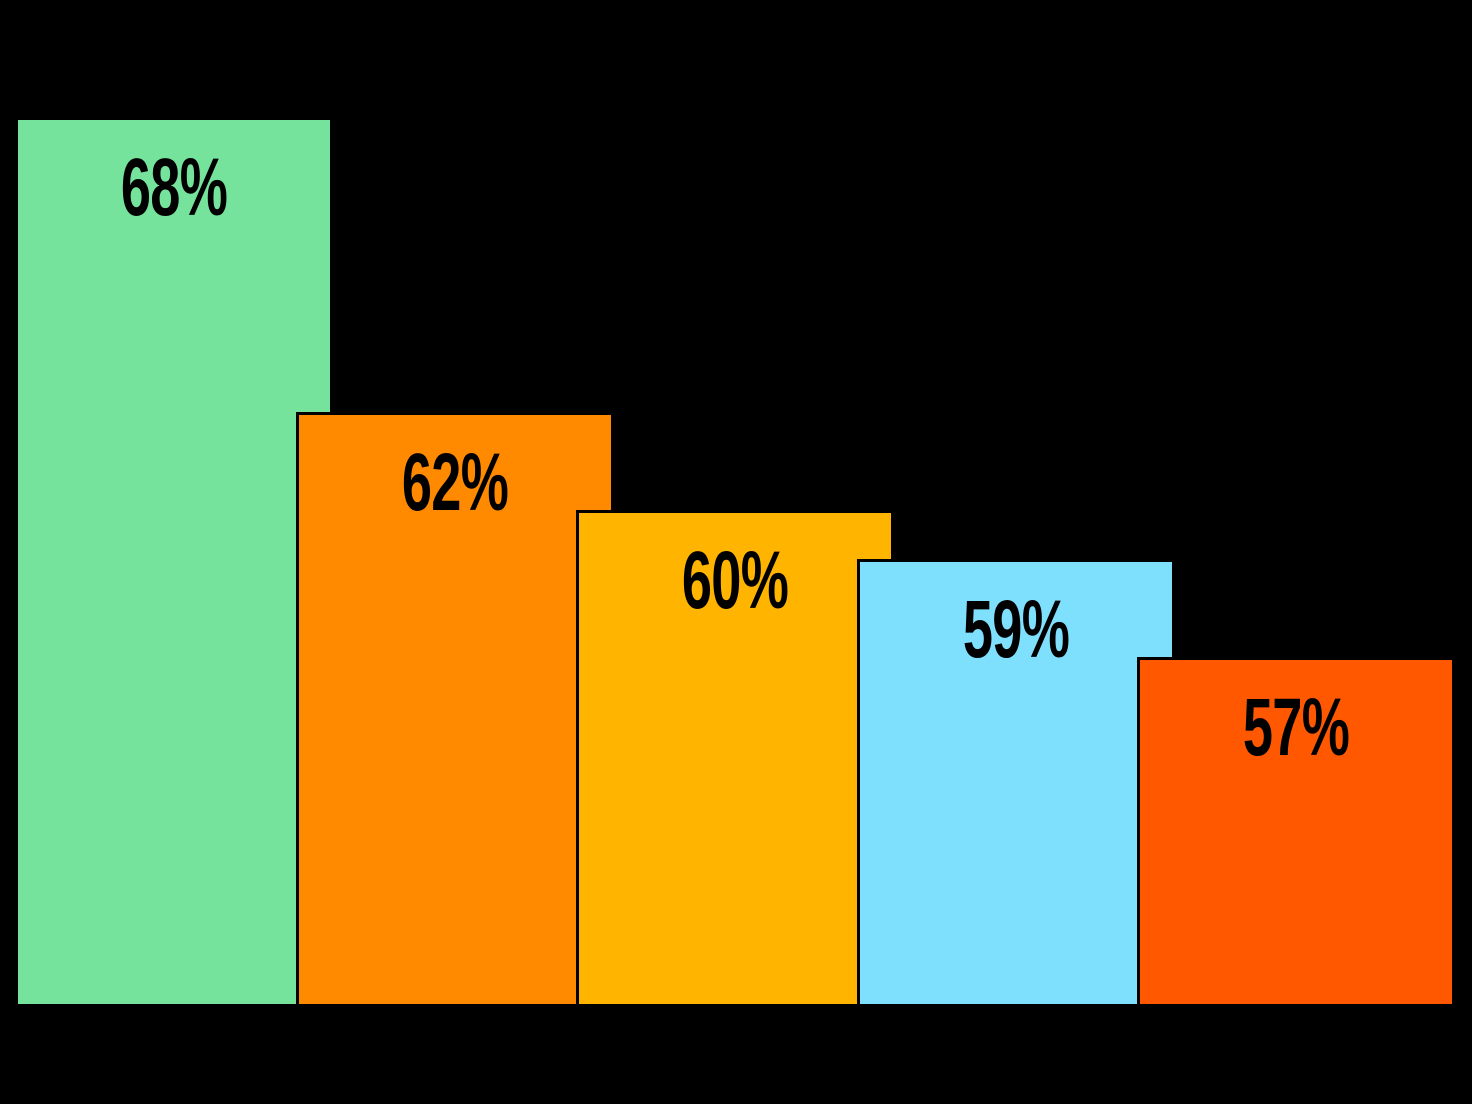 Image resolution: width=1472 pixels, height=1104 pixels. I want to click on bar-value-label: 57%, so click(1296, 728).